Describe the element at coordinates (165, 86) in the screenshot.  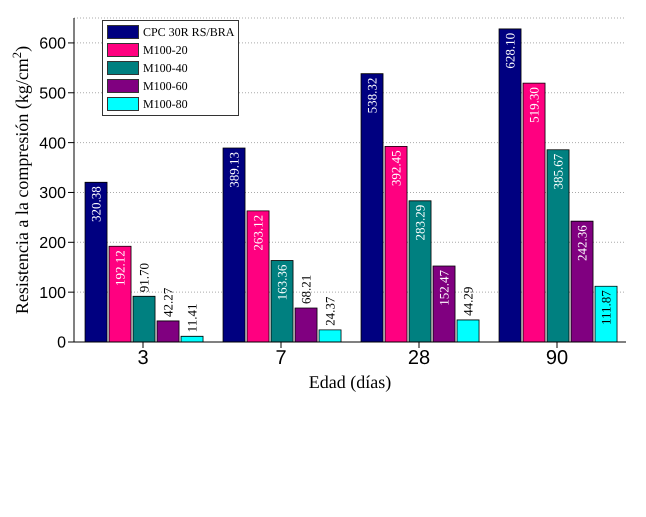
I see `legend-label: M100-60` at that location.